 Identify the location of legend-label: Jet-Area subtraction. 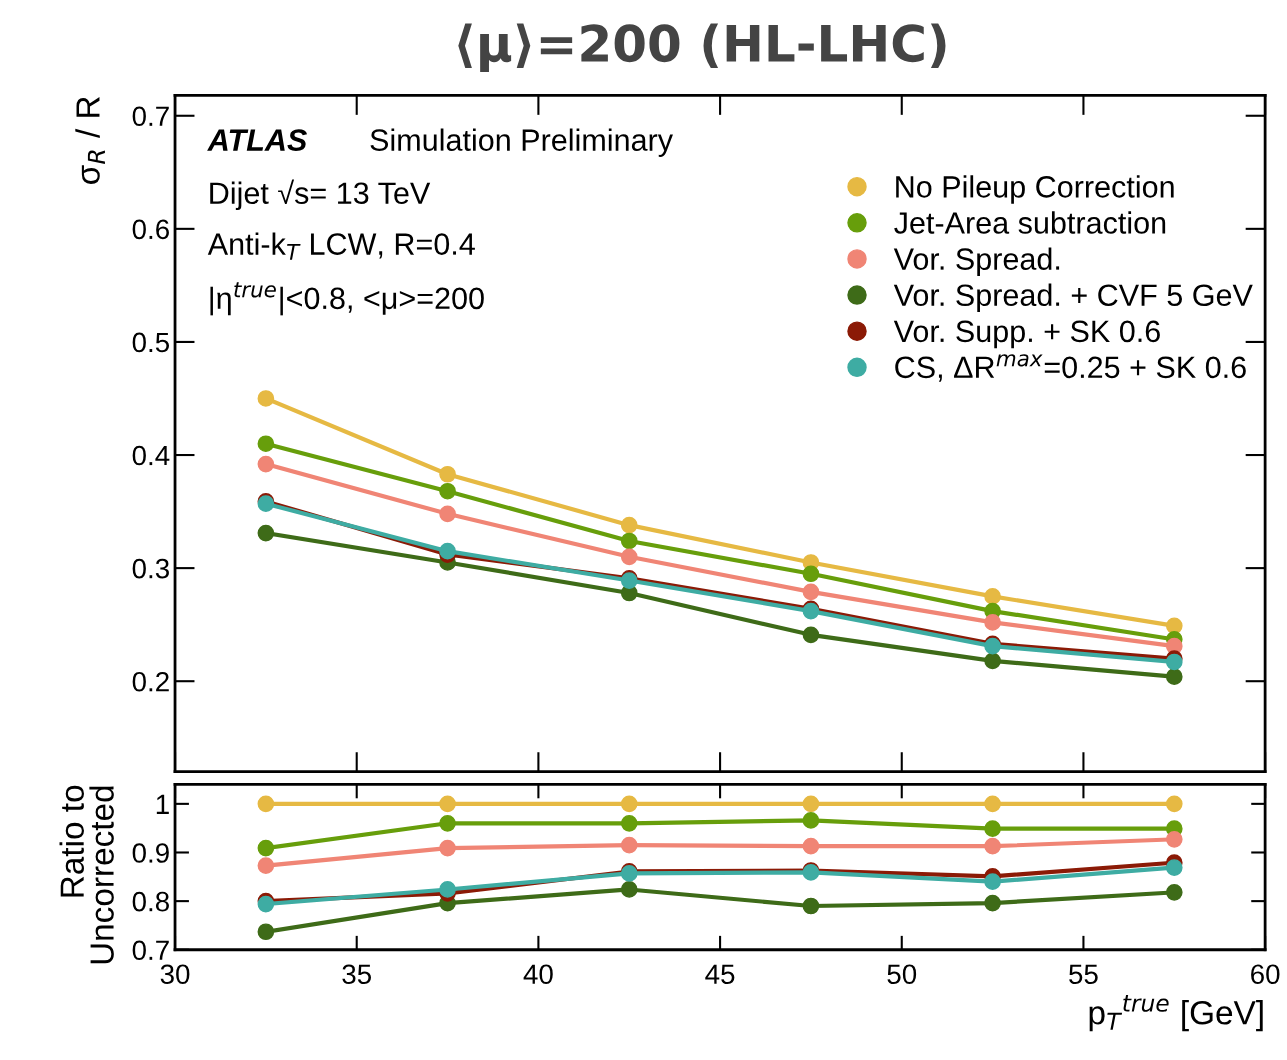
(1030, 222).